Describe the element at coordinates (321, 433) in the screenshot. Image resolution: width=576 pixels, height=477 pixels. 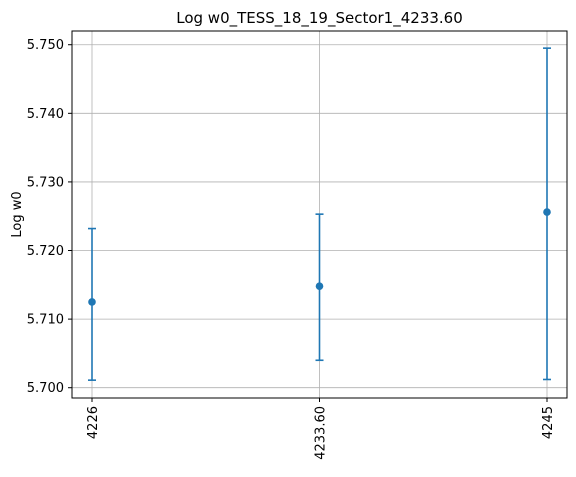
I see `x-tick-label: 4233.60` at that location.